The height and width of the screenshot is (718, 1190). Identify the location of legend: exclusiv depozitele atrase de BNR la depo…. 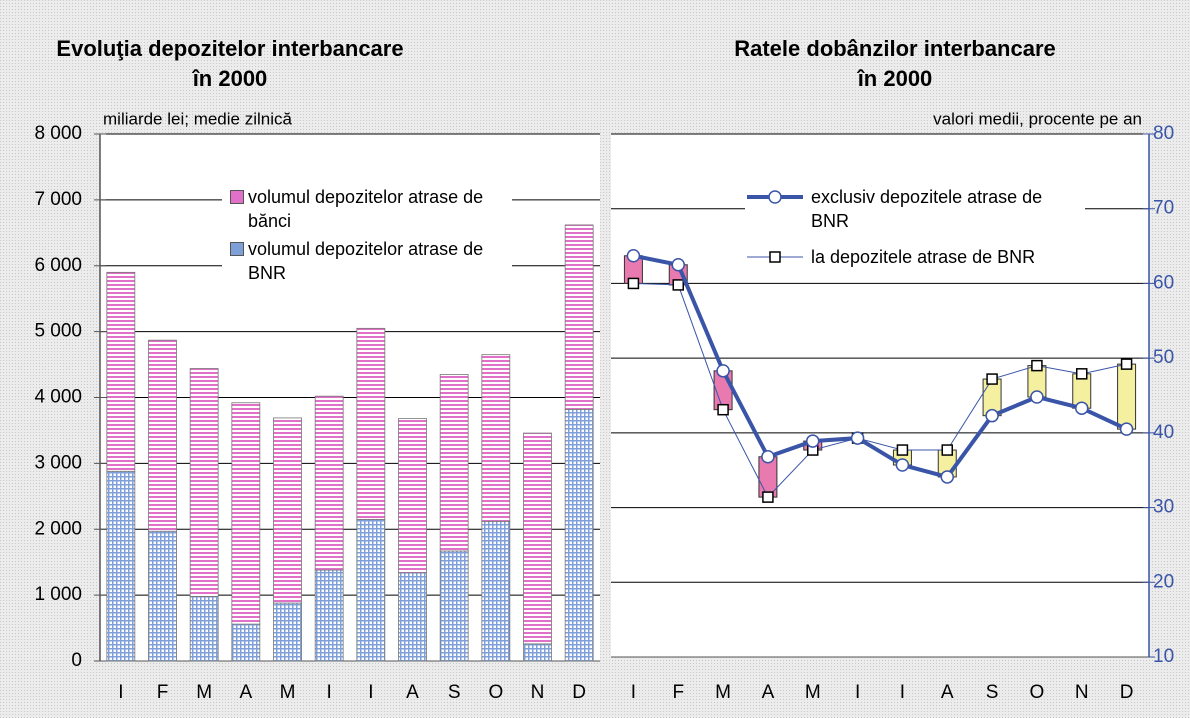
(915, 233).